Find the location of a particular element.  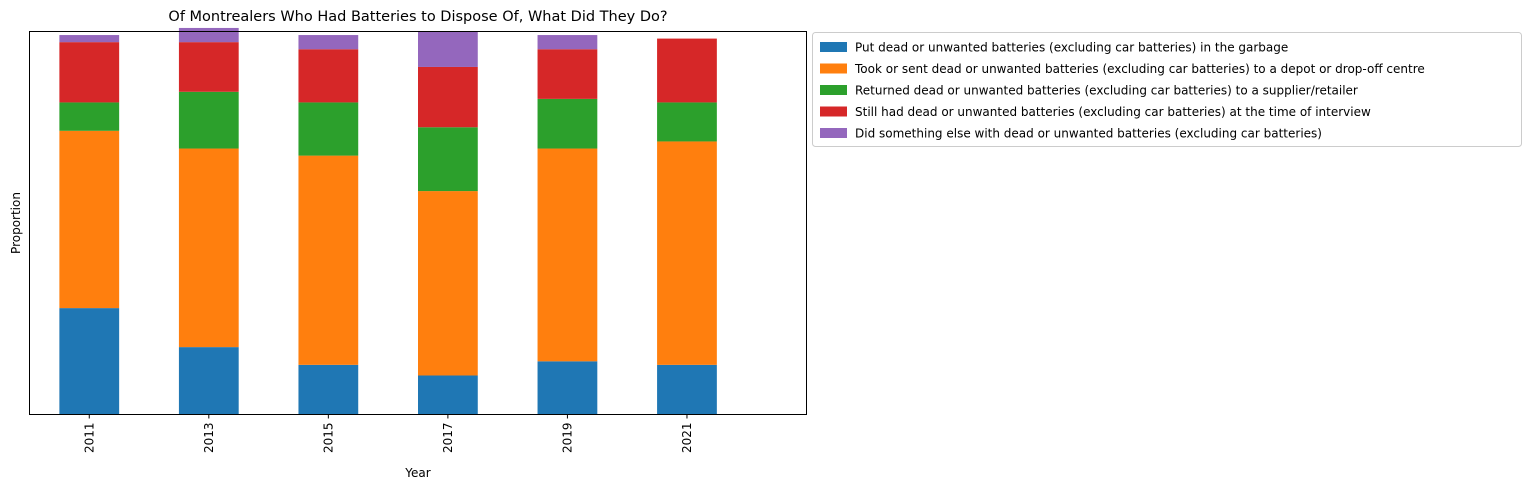

x-tick-label-2013: 2013 is located at coordinates (209, 438).